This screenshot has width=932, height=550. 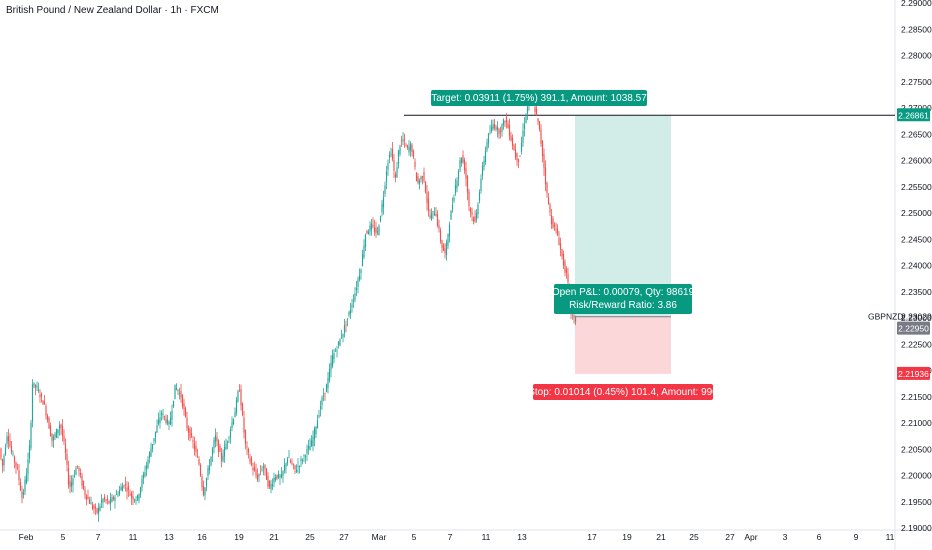 What do you see at coordinates (450, 537) in the screenshot?
I see `x-tick-label: 7` at bounding box center [450, 537].